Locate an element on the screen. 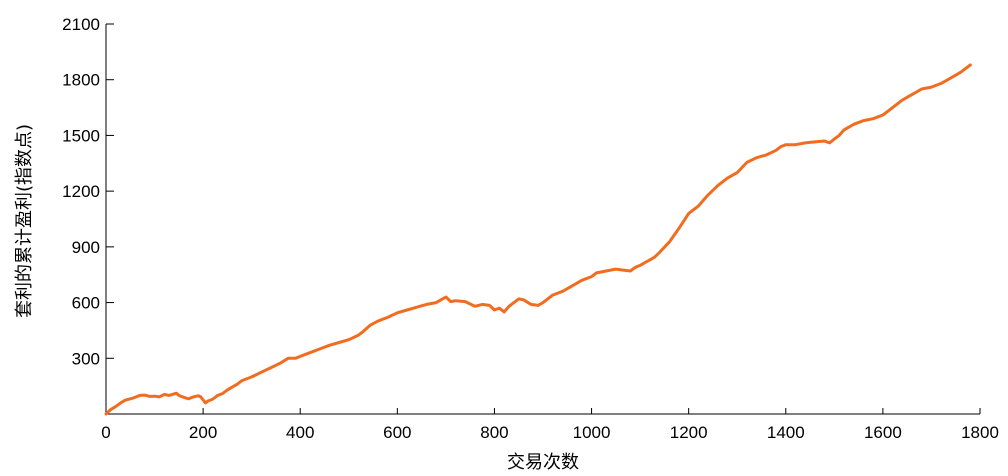  x-tick-label: 600 is located at coordinates (397, 432).